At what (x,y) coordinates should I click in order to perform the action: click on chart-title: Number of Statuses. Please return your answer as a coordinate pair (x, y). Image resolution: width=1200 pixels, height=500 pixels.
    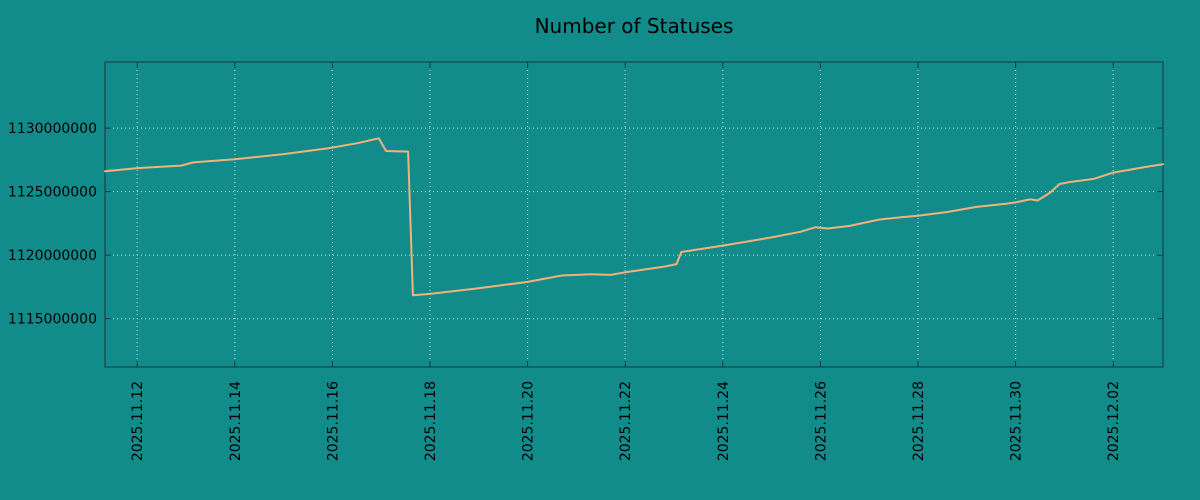
    Looking at the image, I should click on (634, 26).